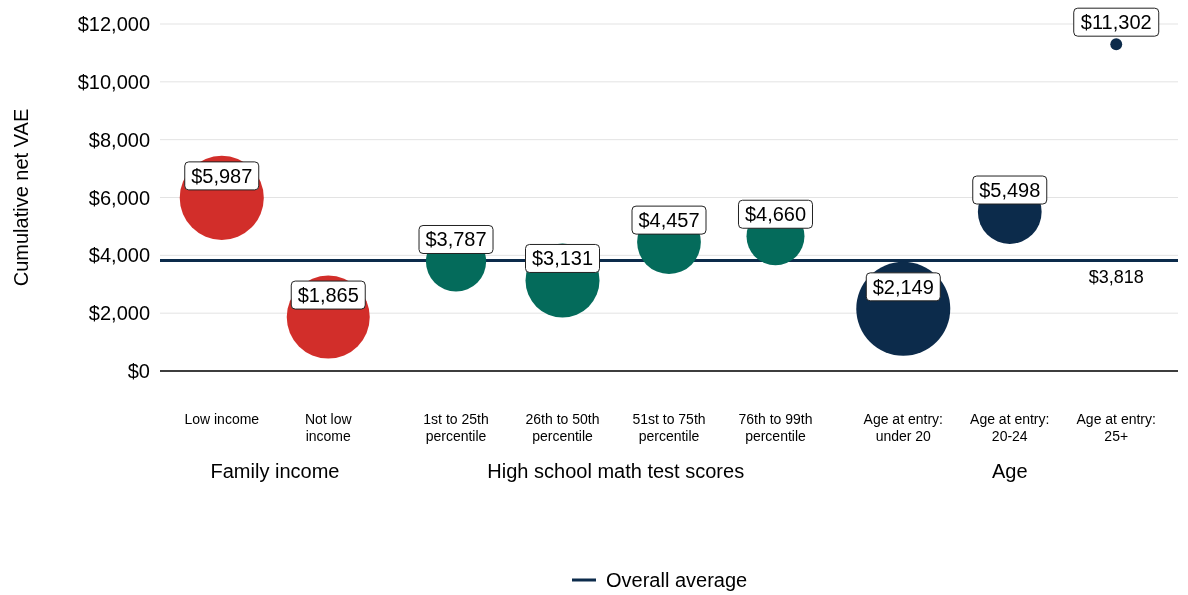  What do you see at coordinates (119, 313) in the screenshot?
I see `y-tick-label: $2,000` at bounding box center [119, 313].